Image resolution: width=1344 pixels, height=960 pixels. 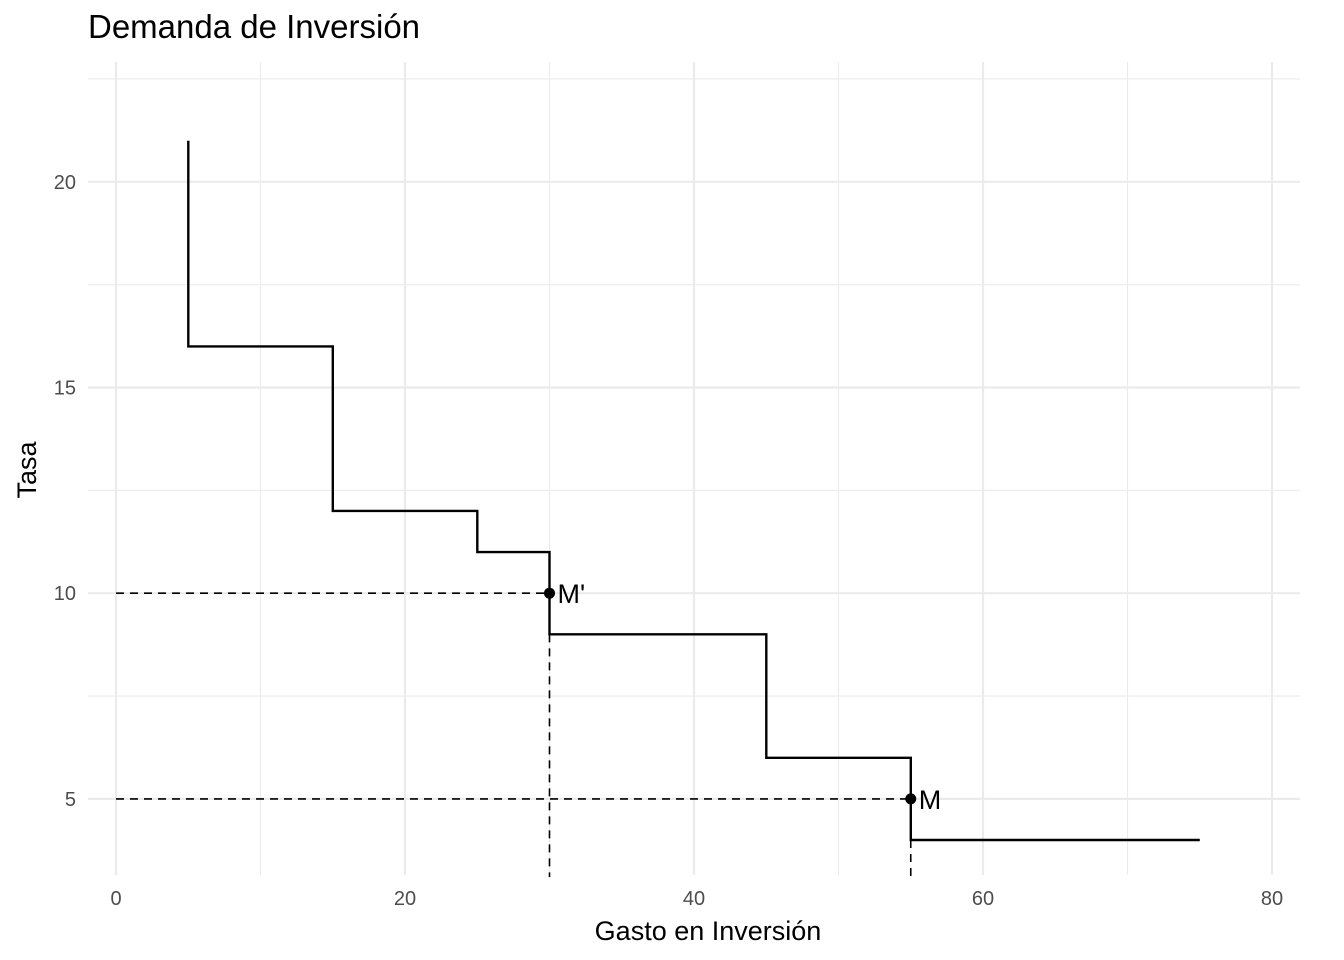 I want to click on point-label: M, so click(x=930, y=800).